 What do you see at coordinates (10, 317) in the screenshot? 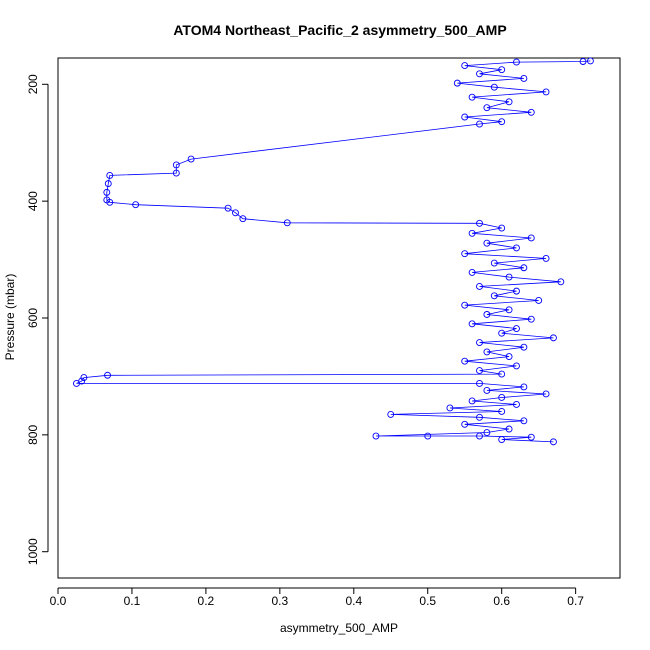
I see `y-axis-label: Pressure (mbar)` at bounding box center [10, 317].